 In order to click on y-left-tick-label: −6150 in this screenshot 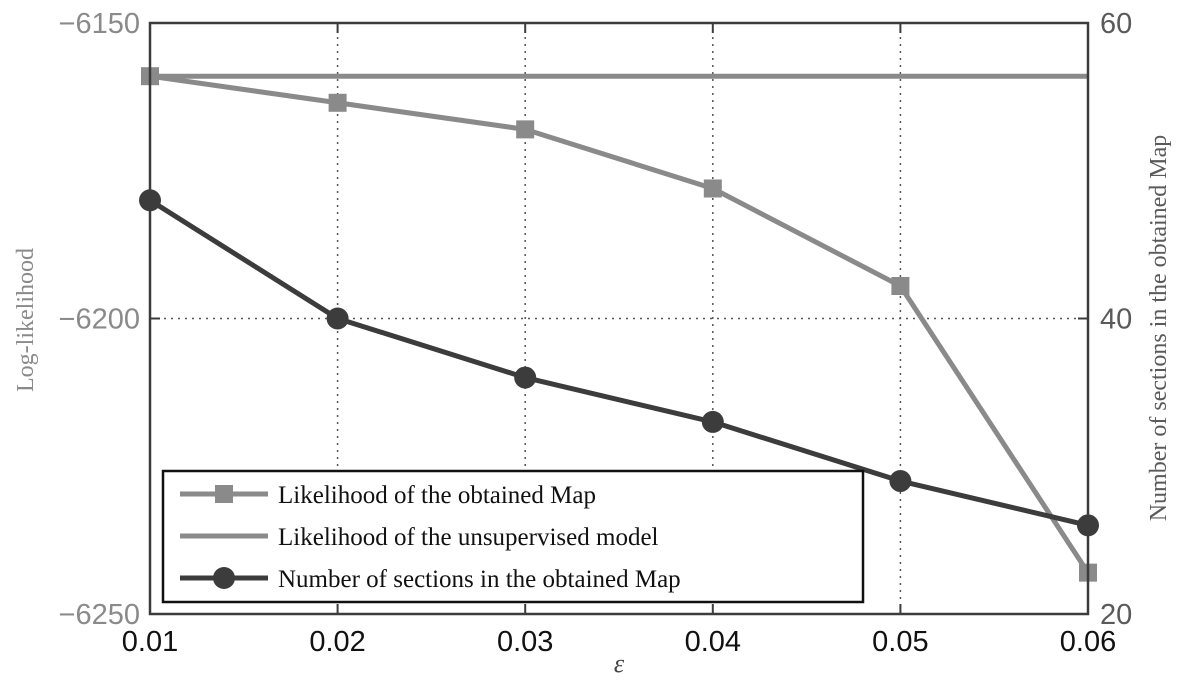, I will do `click(99, 24)`.